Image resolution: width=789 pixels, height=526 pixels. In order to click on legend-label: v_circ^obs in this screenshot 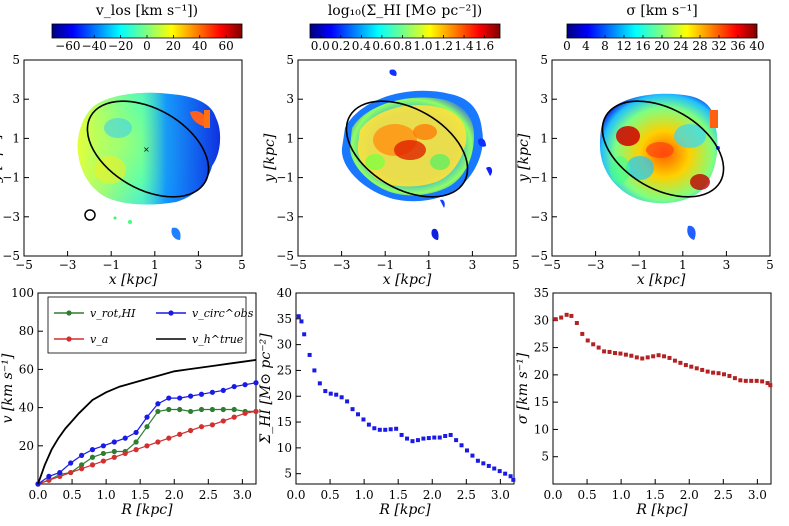, I will do `click(223, 313)`.